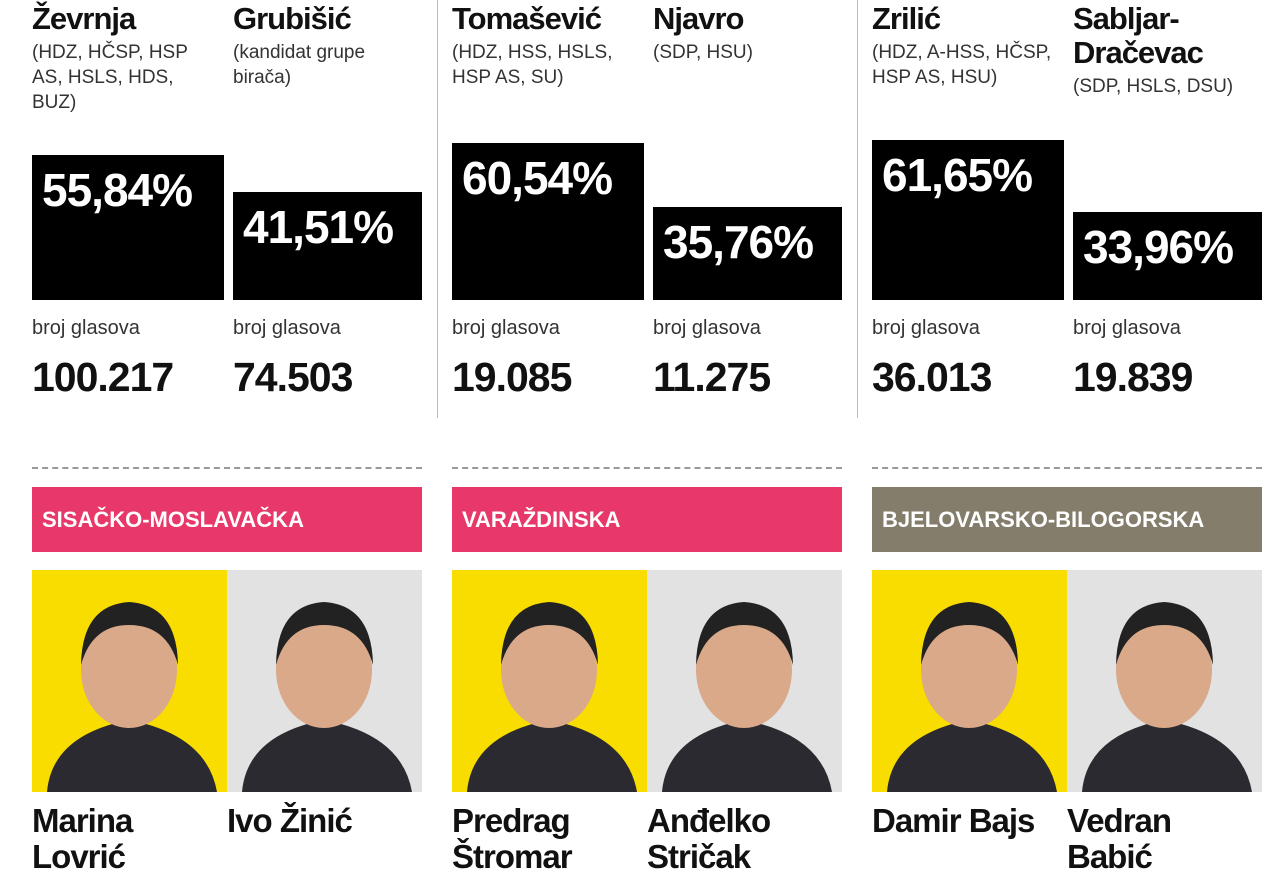 The width and height of the screenshot is (1280, 875). Describe the element at coordinates (957, 174) in the screenshot. I see `percent-label: 61,65%` at that location.